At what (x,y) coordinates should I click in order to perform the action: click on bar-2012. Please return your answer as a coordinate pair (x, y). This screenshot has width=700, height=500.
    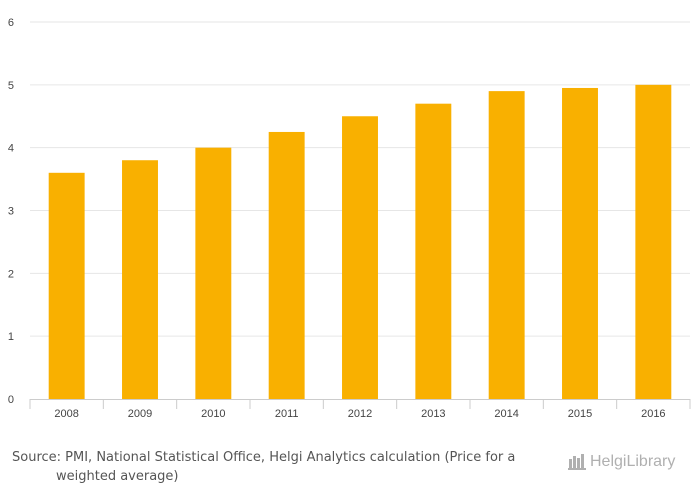
    Looking at the image, I should click on (360, 257).